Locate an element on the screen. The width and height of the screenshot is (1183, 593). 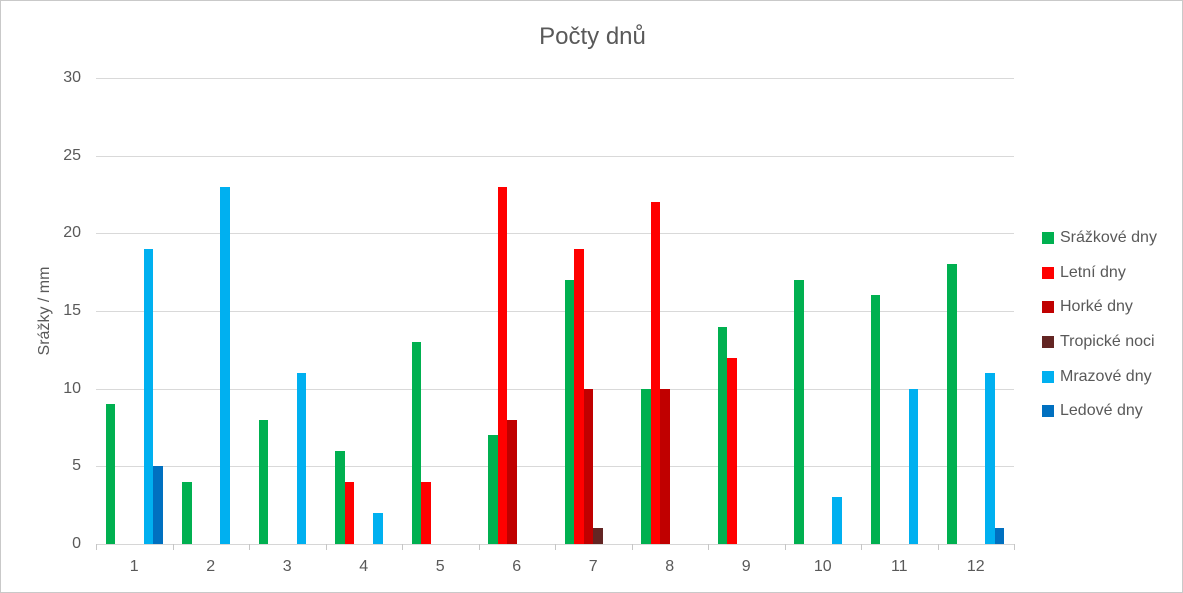
y-tick-label: 15 is located at coordinates (72, 310).